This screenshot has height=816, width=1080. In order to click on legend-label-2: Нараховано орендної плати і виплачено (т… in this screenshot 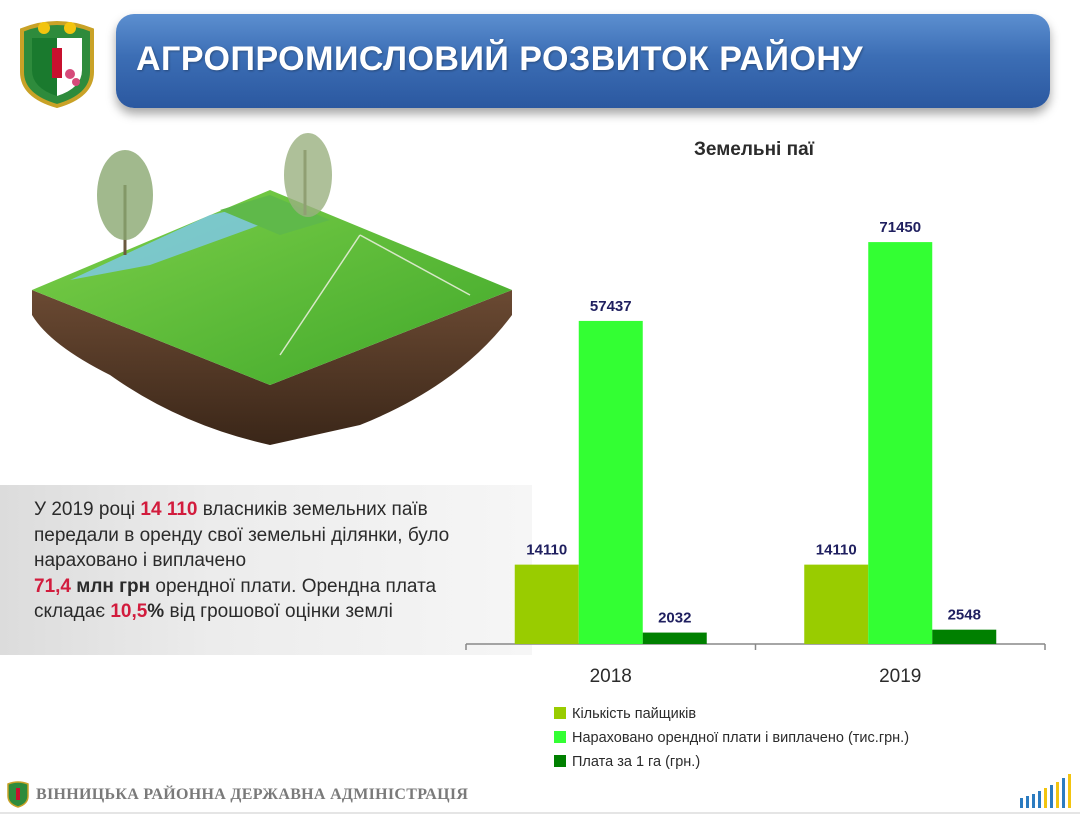, I will do `click(740, 738)`.